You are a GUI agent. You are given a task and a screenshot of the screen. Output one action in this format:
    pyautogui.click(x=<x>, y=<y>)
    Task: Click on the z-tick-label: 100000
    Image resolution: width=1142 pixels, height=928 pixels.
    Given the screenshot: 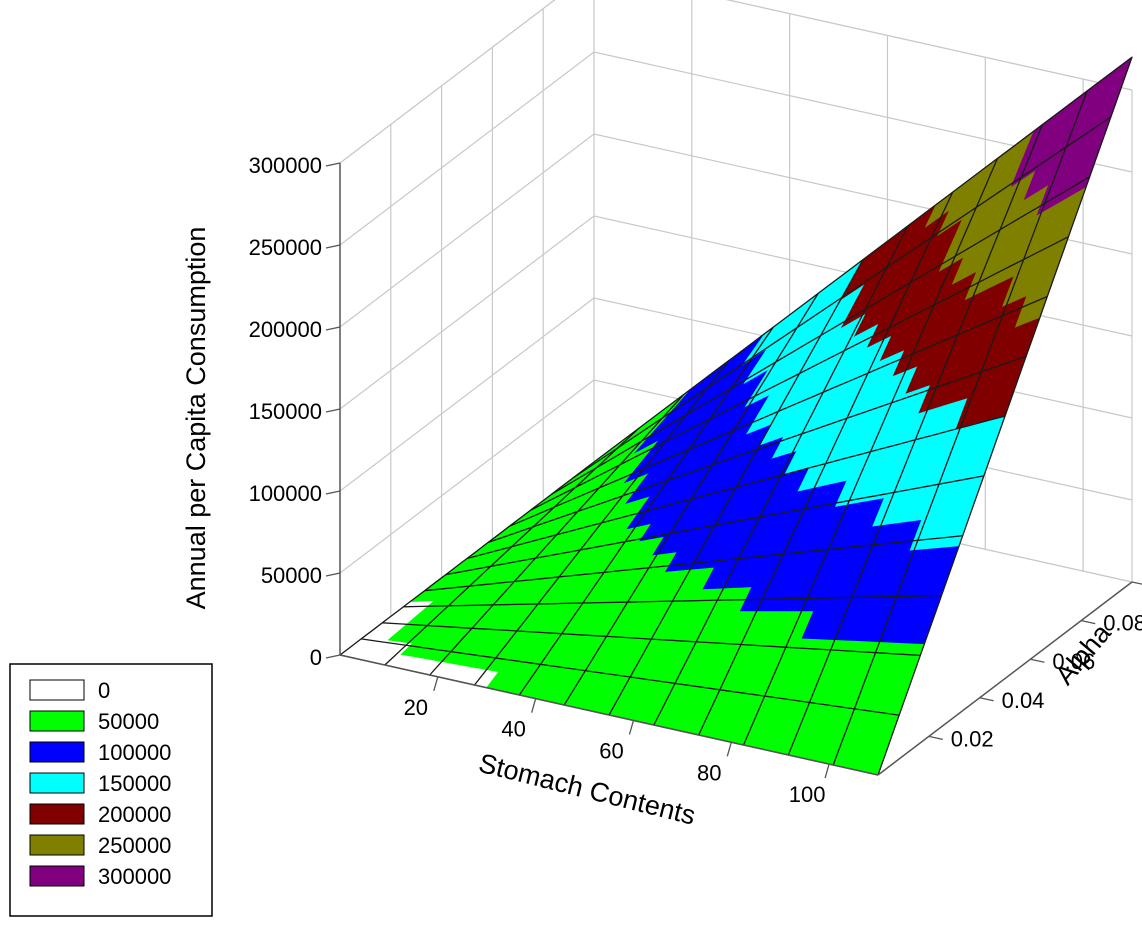 What is the action you would take?
    pyautogui.click(x=285, y=493)
    